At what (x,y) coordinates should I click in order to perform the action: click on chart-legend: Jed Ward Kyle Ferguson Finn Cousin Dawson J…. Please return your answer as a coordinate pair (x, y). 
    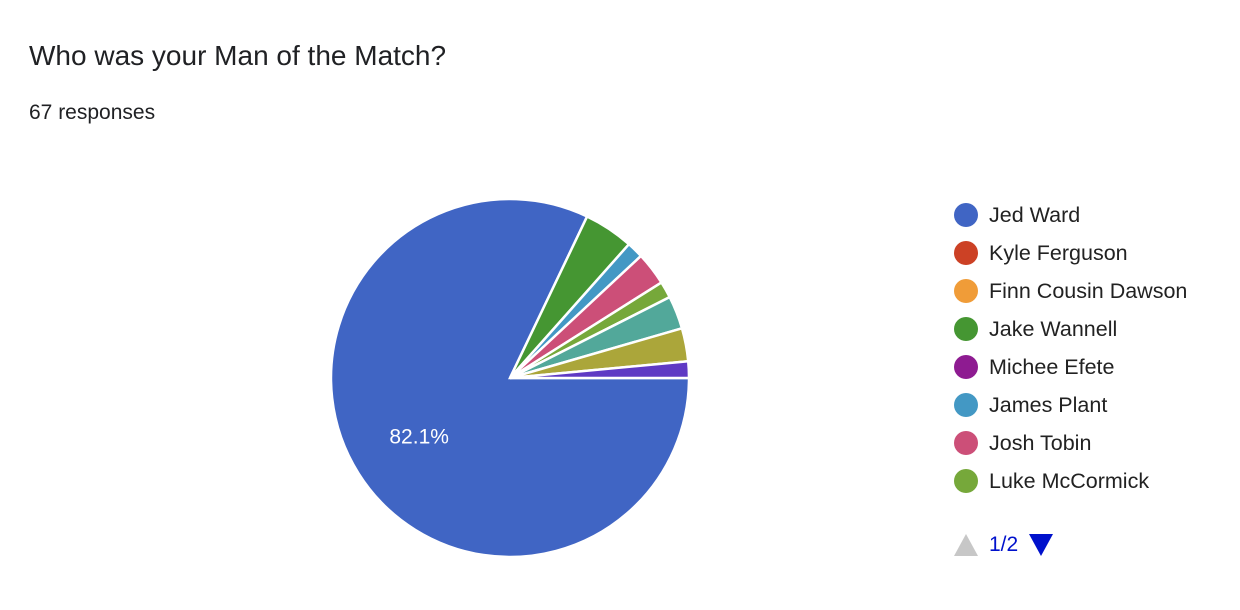
    Looking at the image, I should click on (1070, 348).